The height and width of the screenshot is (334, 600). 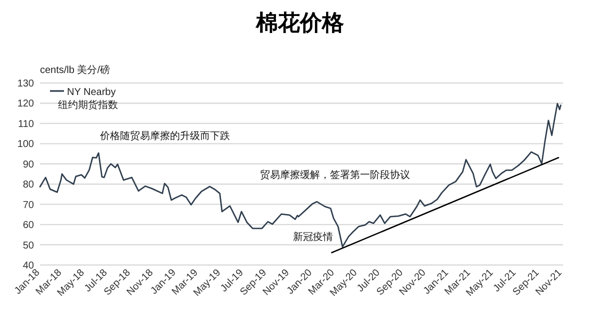 What do you see at coordinates (313, 237) in the screenshot?
I see `annotation: 新冠疫情` at bounding box center [313, 237].